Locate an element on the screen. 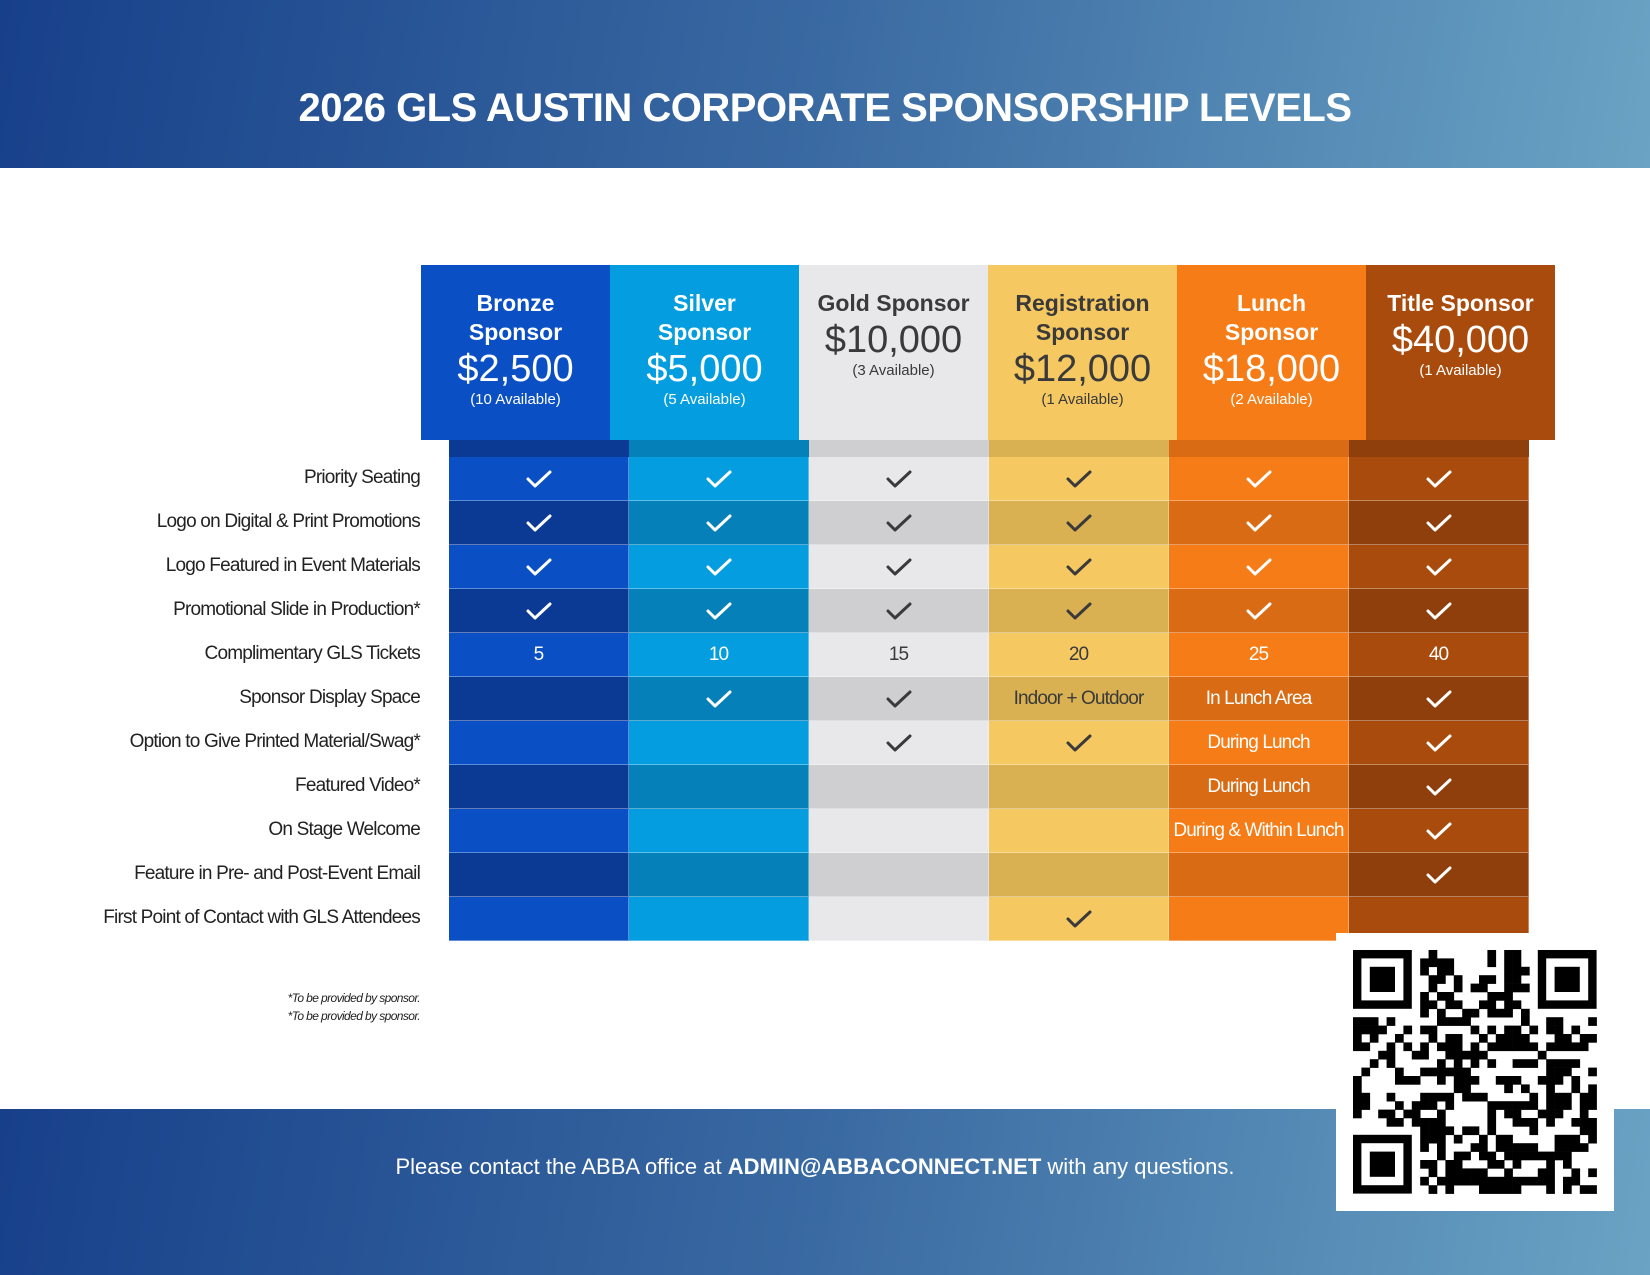 The image size is (1650, 1275). header-band is located at coordinates (825, 84).